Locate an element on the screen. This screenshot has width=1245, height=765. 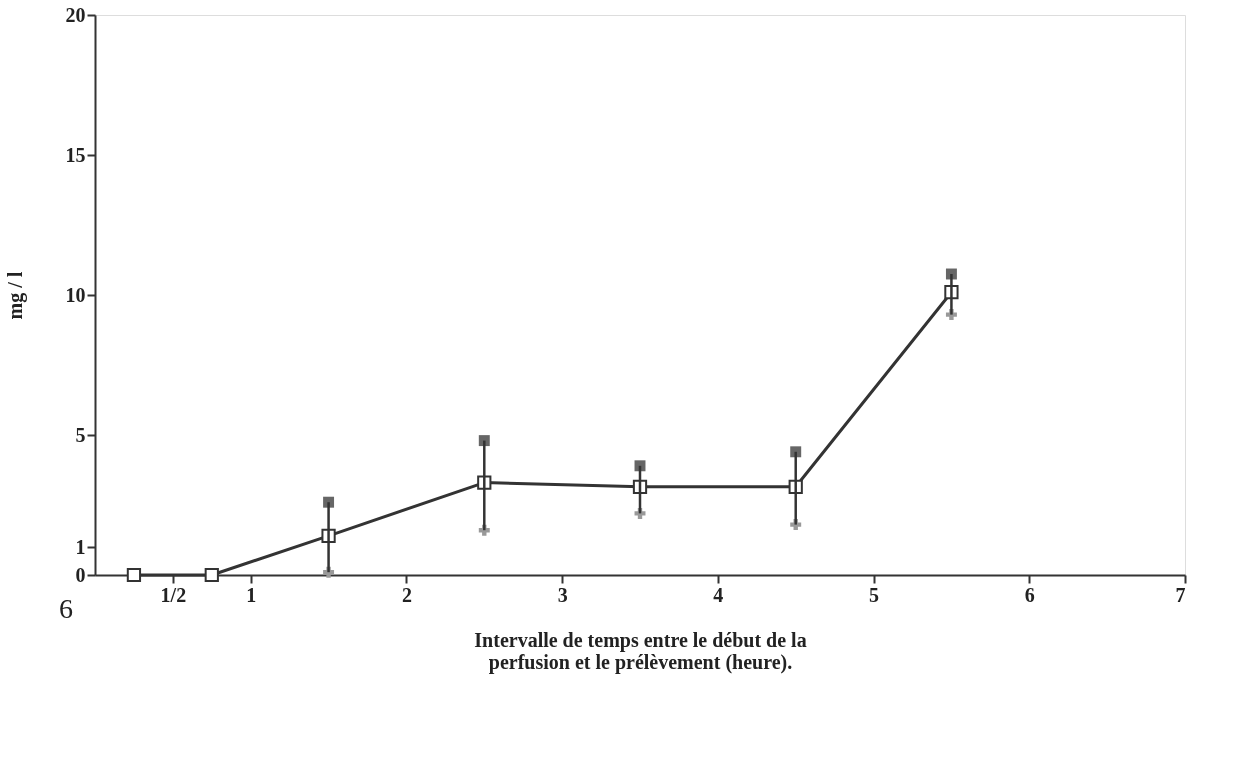
y-axis-title: mg / l is located at coordinates (15, 295).